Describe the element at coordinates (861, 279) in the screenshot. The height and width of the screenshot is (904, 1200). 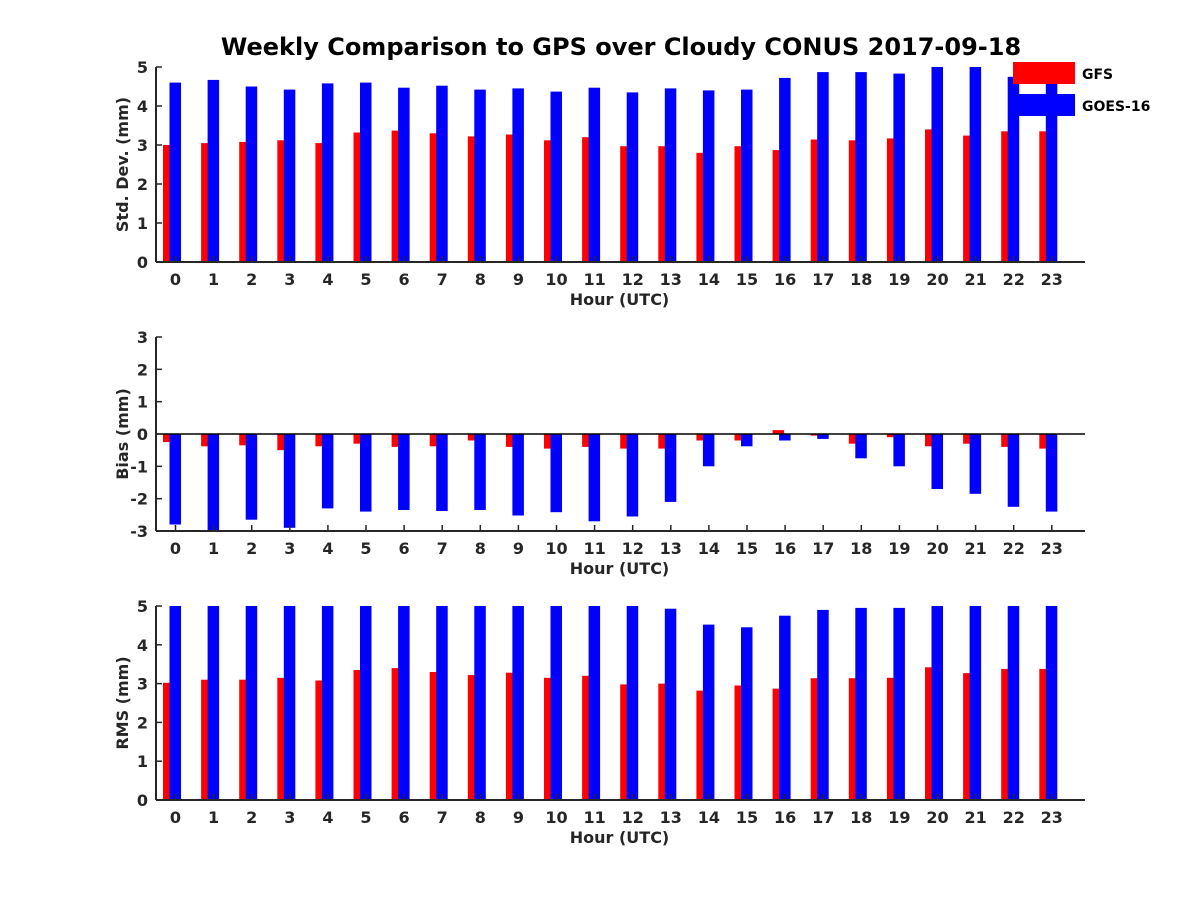
I see `x-tick-label: 18` at that location.